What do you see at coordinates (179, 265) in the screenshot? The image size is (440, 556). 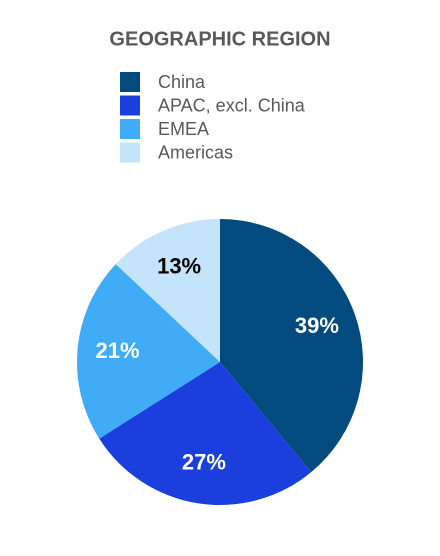 I see `value-label: 13%` at bounding box center [179, 265].